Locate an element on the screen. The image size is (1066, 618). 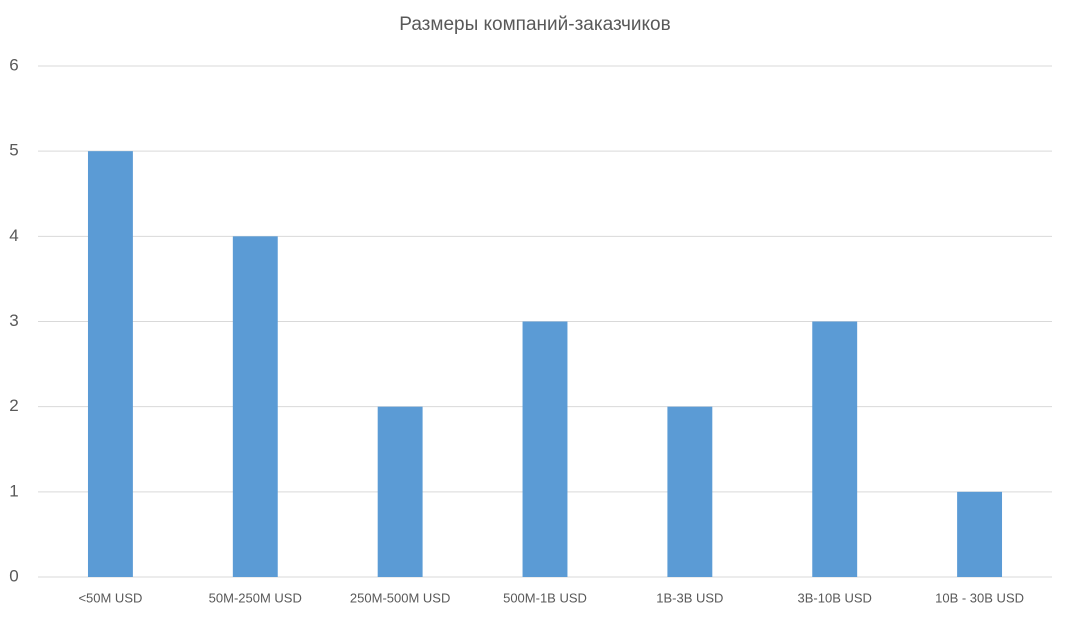
y-tick-label: 3 is located at coordinates (13, 320).